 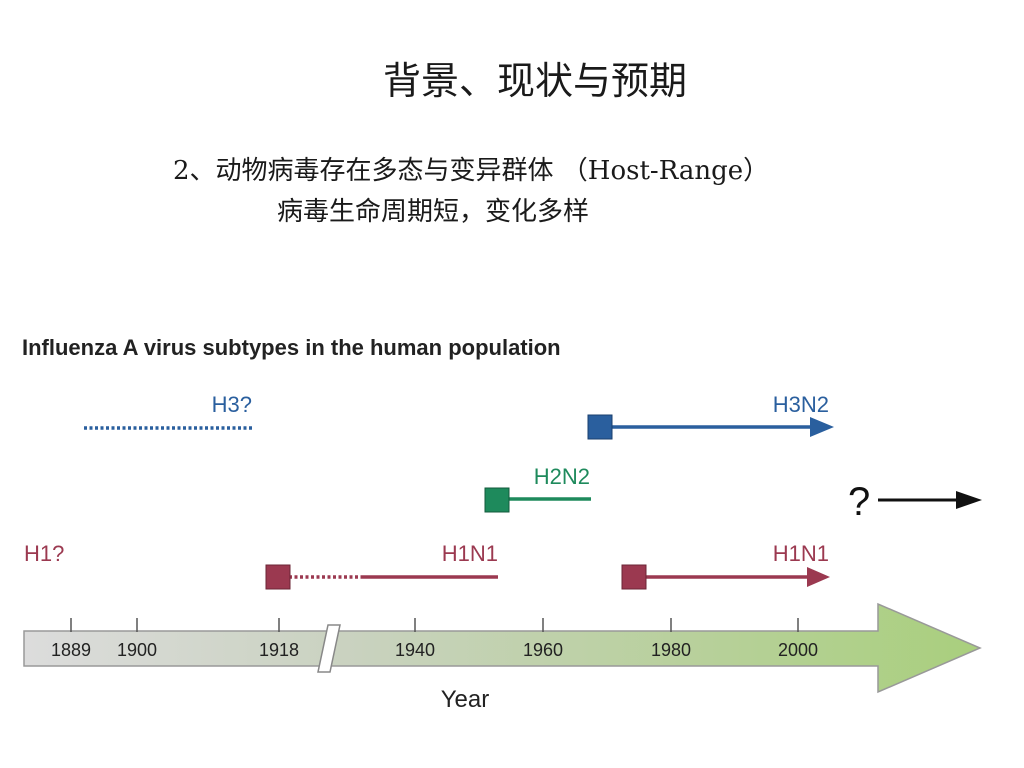 I want to click on tick-marks, so click(x=434, y=625).